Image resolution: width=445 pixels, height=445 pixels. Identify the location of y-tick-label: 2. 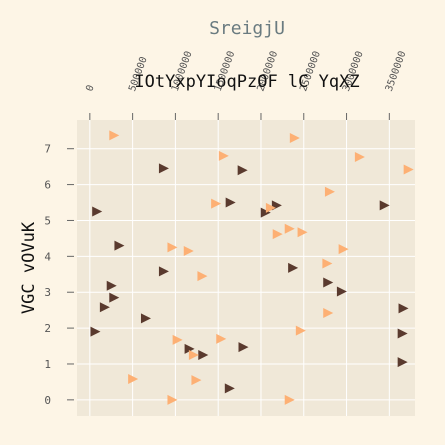
(47, 328).